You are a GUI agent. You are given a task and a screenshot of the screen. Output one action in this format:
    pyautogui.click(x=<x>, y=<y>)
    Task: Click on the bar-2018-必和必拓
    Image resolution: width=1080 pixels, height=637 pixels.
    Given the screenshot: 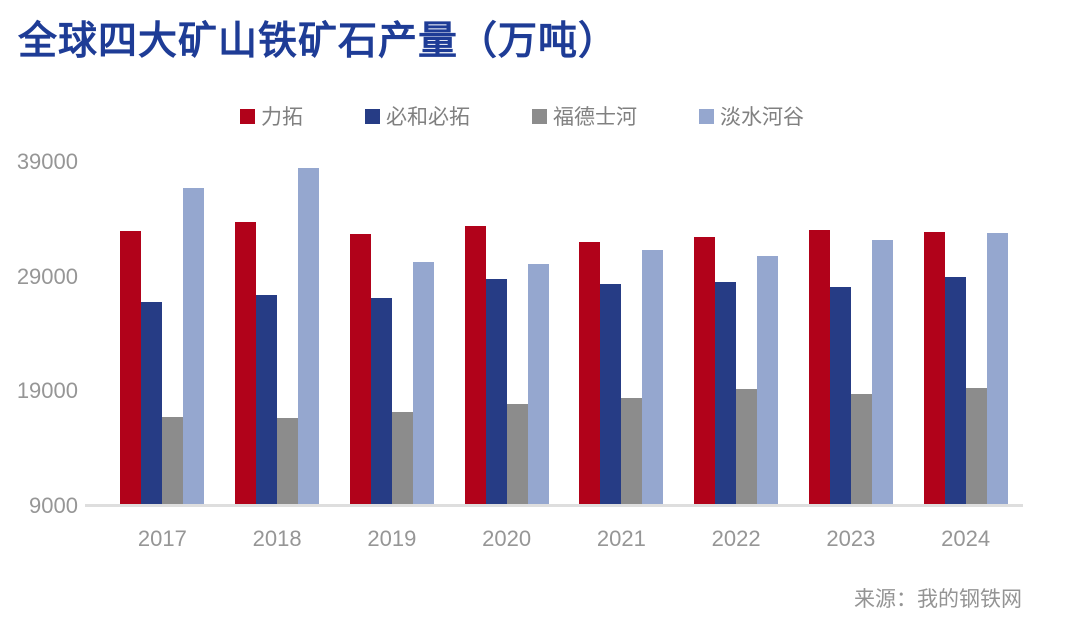 What is the action you would take?
    pyautogui.click(x=267, y=400)
    